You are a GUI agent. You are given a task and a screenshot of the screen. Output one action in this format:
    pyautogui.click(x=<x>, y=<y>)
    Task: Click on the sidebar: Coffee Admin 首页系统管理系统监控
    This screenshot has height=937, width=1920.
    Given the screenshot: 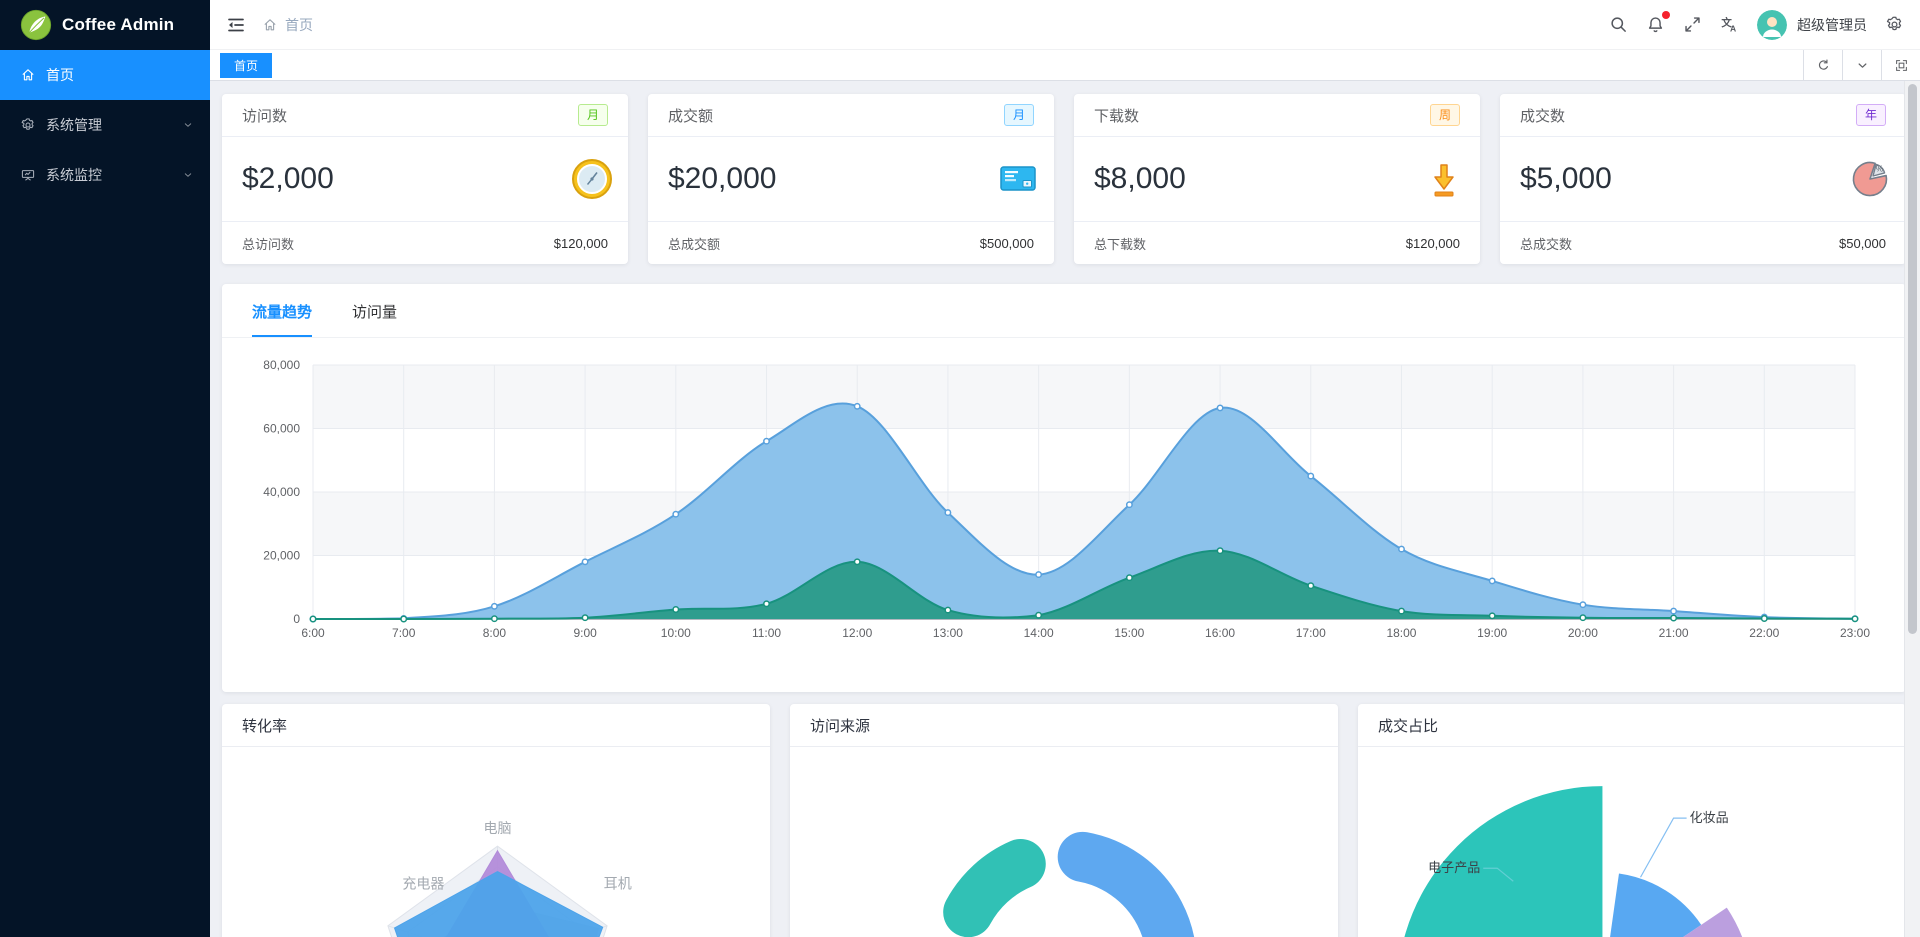 What is the action you would take?
    pyautogui.click(x=105, y=468)
    